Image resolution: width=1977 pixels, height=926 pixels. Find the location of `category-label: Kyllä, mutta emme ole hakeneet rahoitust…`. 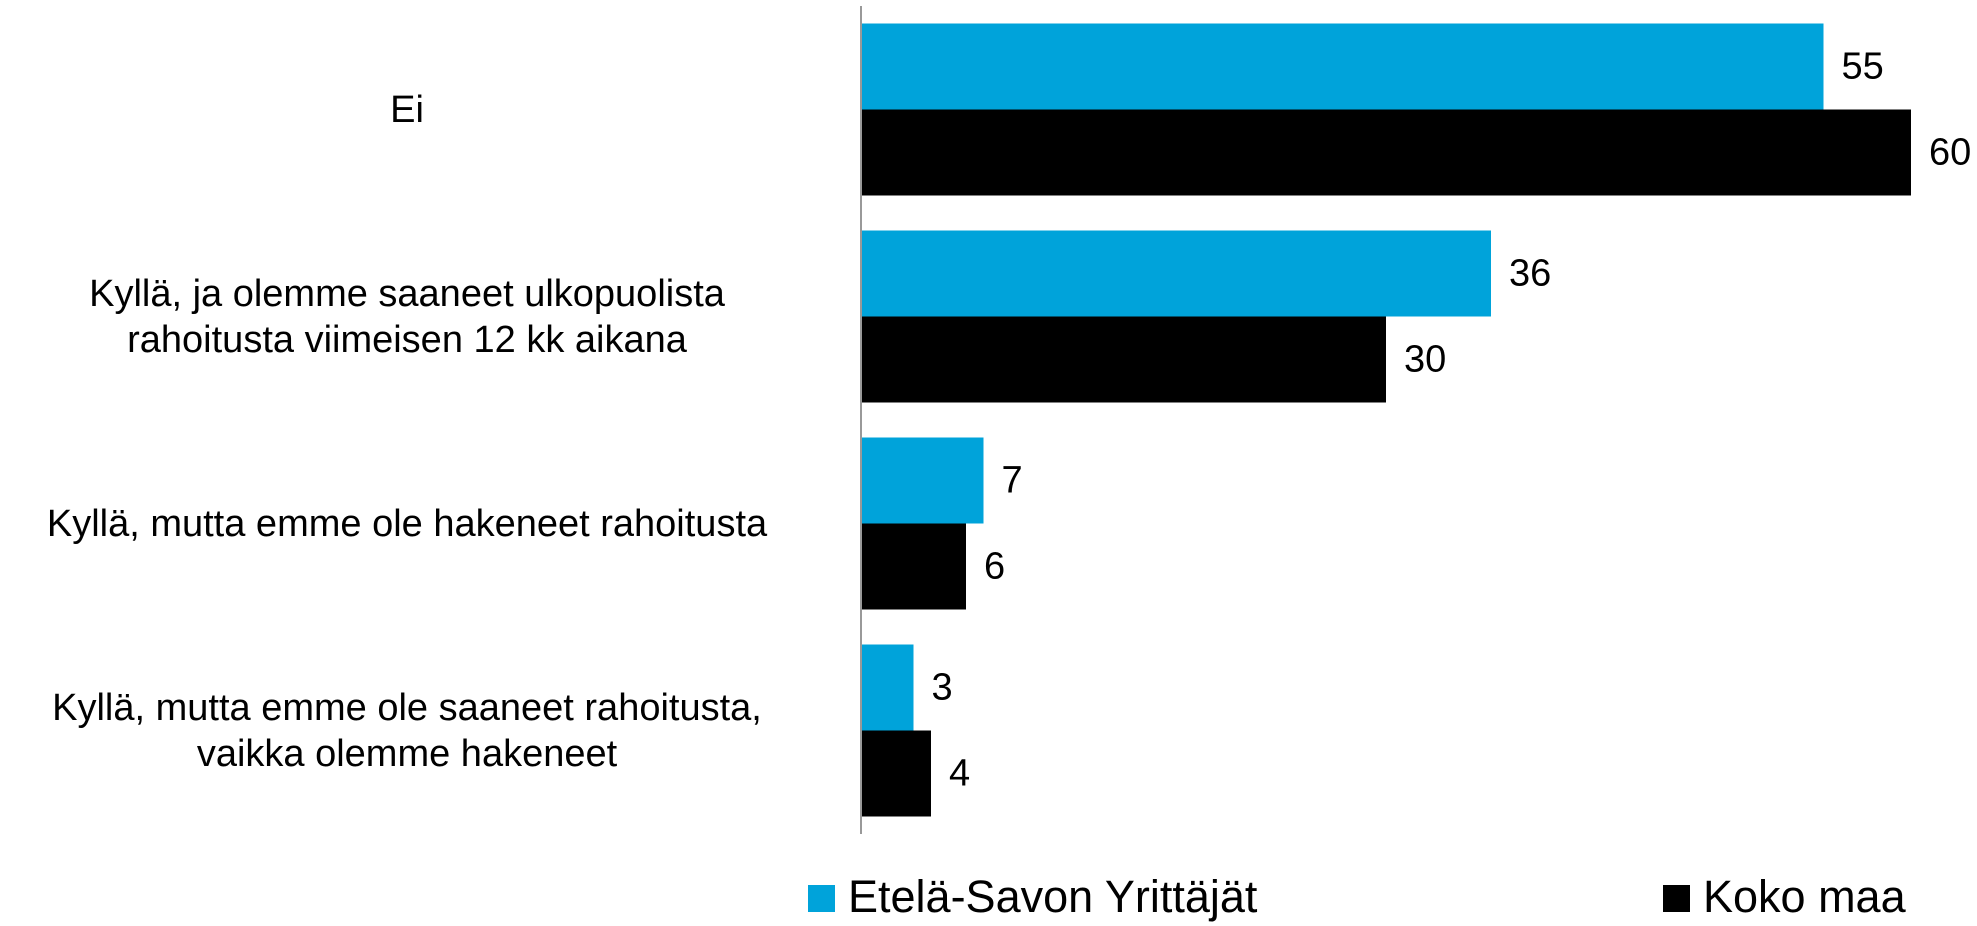

category-label: Kyllä, mutta emme ole hakeneet rahoitust… is located at coordinates (407, 523).